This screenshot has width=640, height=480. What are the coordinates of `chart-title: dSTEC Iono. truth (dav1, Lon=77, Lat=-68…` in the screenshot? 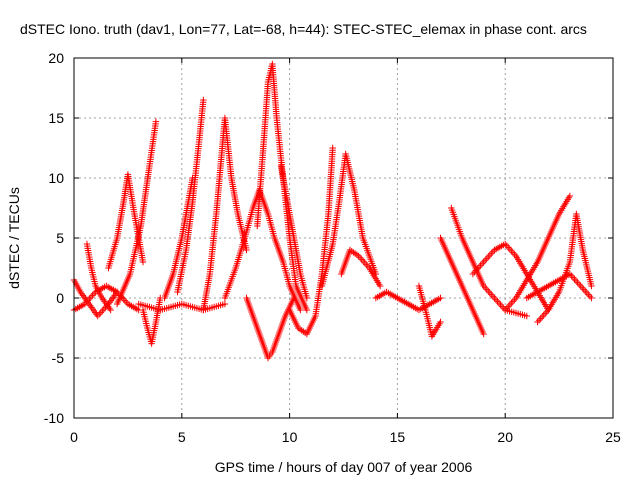 It's located at (303, 29).